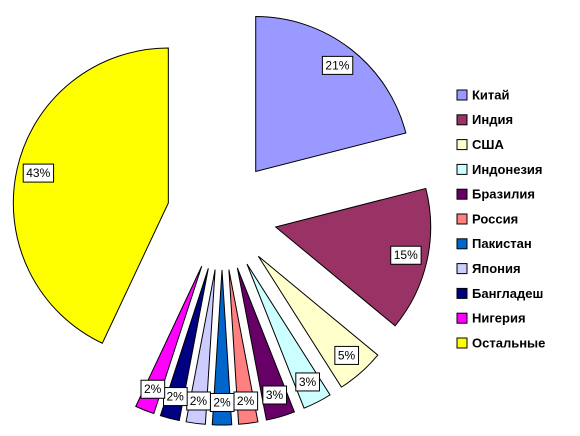  Describe the element at coordinates (488, 144) in the screenshot. I see `legend-label: США` at that location.